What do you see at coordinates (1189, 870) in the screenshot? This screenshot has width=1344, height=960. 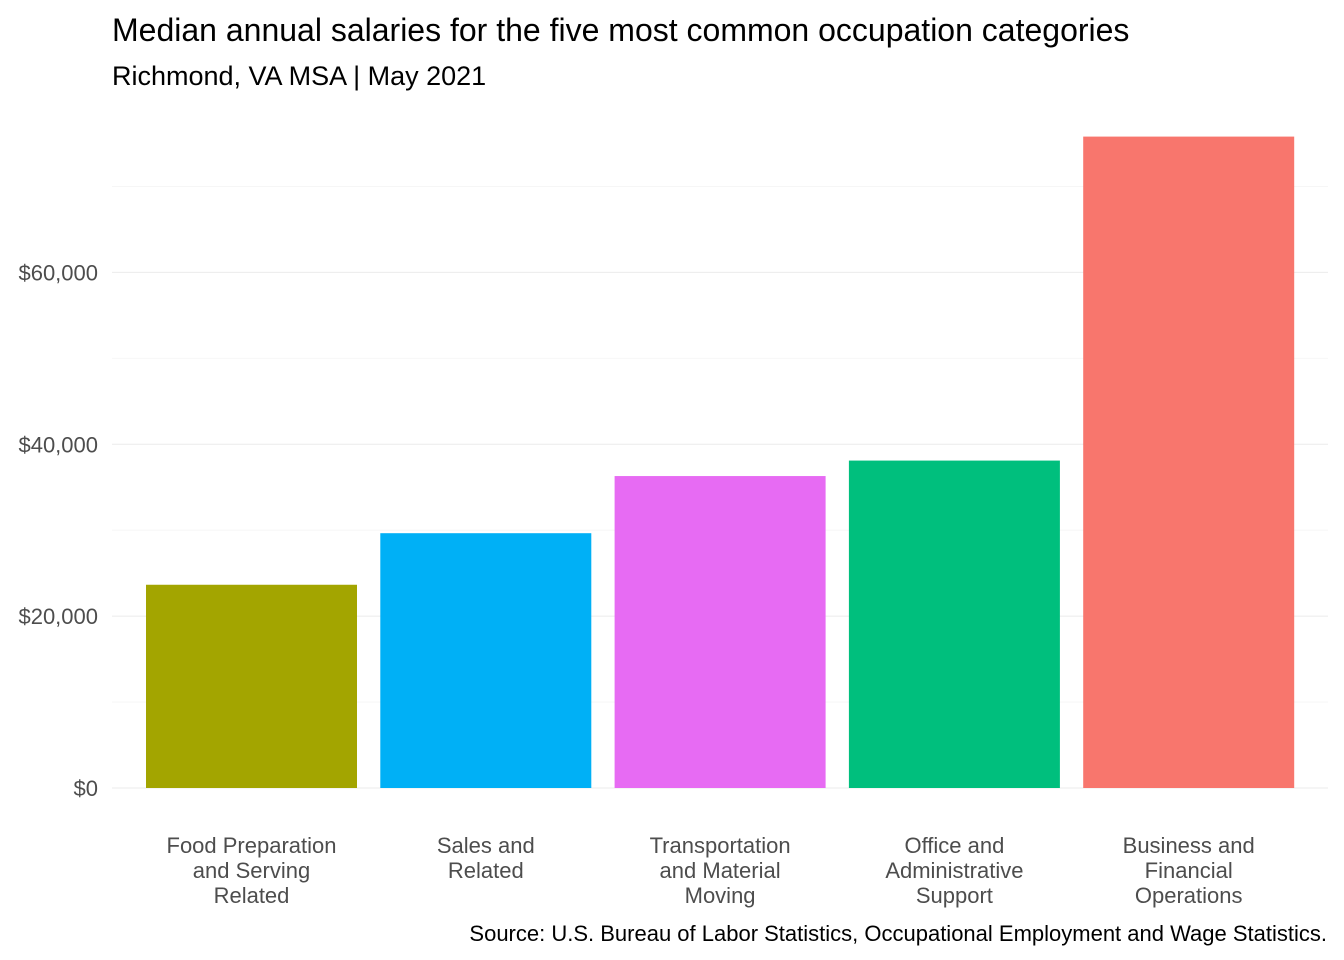 I see `x-tick-label: Business and Financial Operations` at bounding box center [1189, 870].